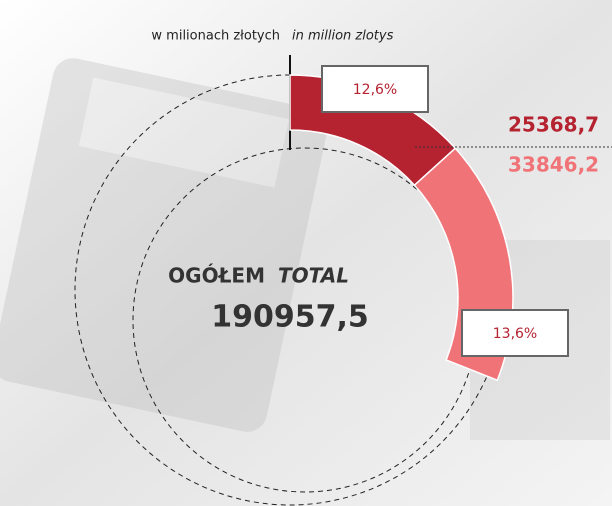 This screenshot has height=506, width=612. I want to click on center-label: OGÓŁEM, so click(216, 276).